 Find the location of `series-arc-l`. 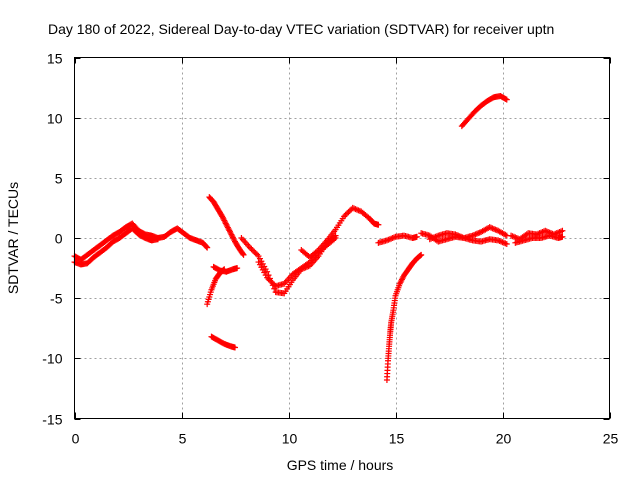

series-arc-l is located at coordinates (464, 234).